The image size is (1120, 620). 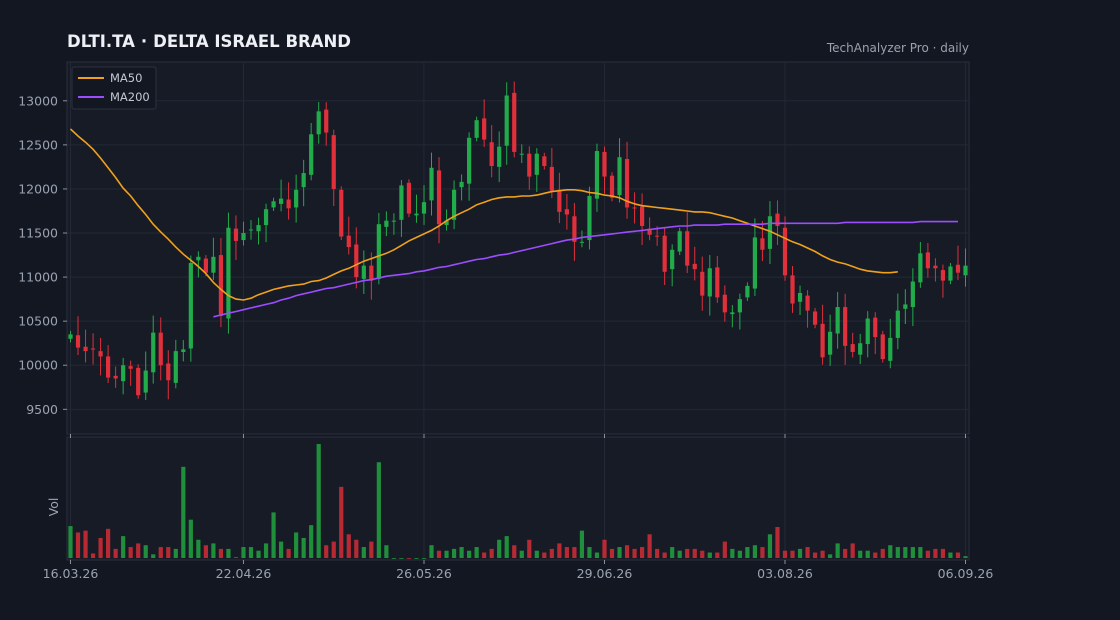 I want to click on chart-source: TechAnalyzer Pro · daily, so click(x=897, y=48).